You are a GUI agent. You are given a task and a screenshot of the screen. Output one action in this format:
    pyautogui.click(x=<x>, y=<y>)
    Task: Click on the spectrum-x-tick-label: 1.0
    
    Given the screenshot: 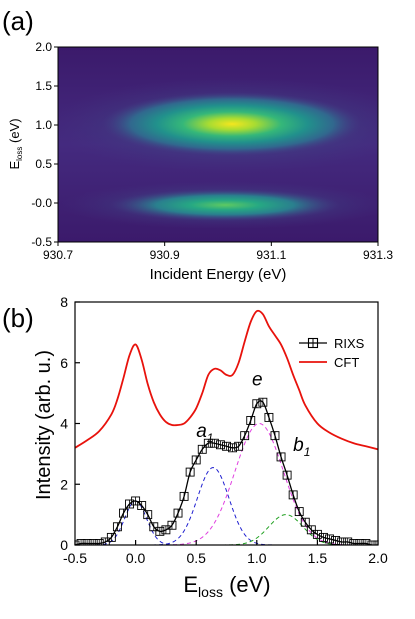 What is the action you would take?
    pyautogui.click(x=257, y=558)
    